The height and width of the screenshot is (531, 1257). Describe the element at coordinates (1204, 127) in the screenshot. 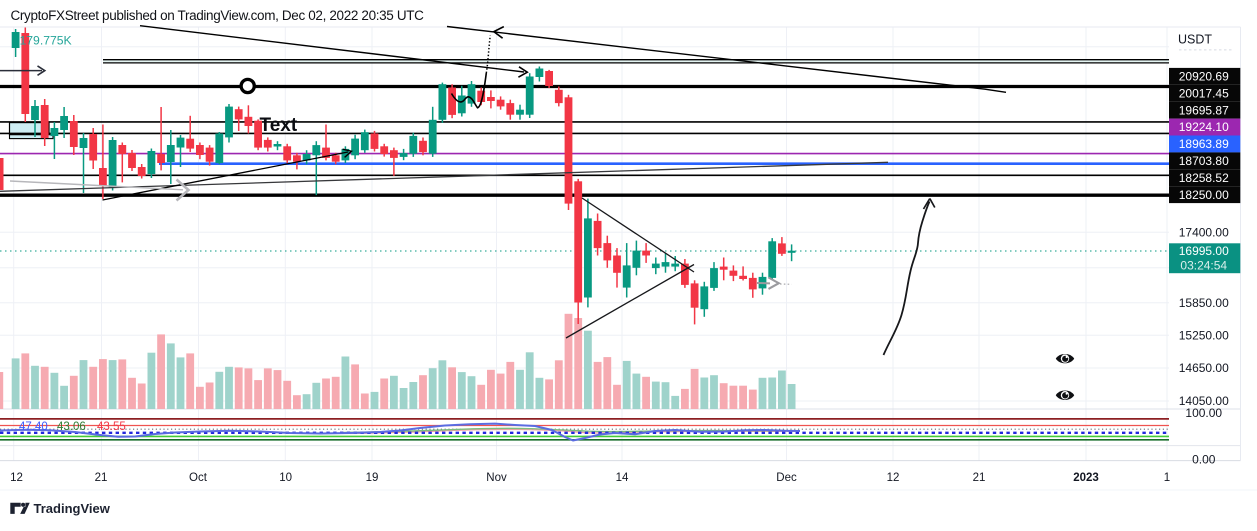

I see `svg-text: 19224.10` at that location.